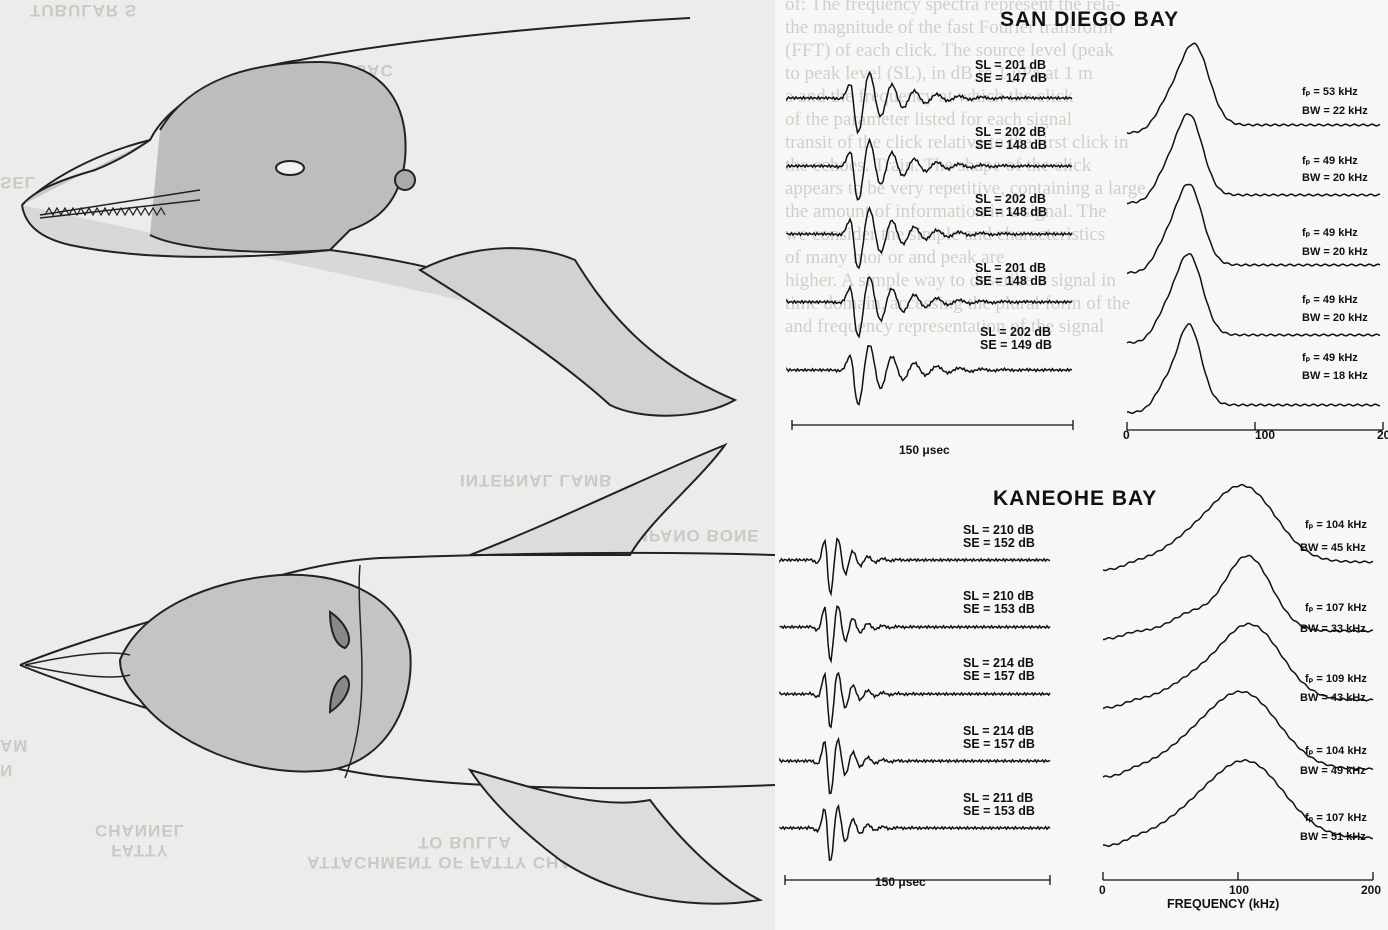 The height and width of the screenshot is (930, 1388). Describe the element at coordinates (1223, 904) in the screenshot. I see `x-axis-label: FREQUENCY (kHz)` at that location.